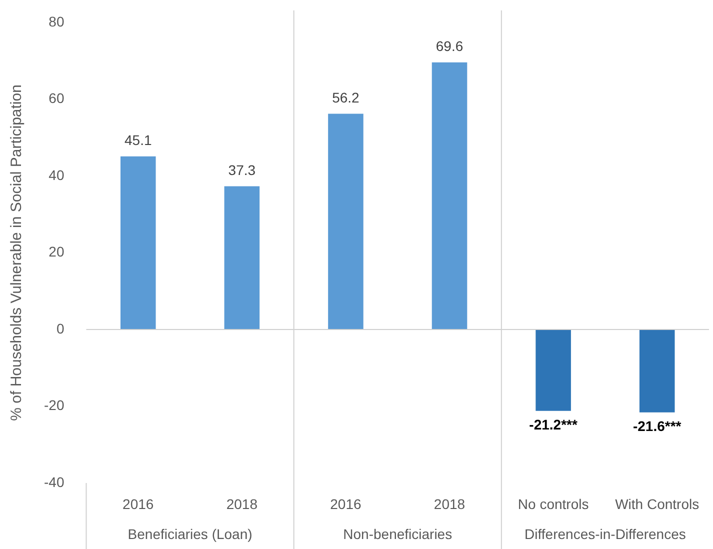 Image resolution: width=713 pixels, height=549 pixels. I want to click on y-tick-label: -20, so click(54, 405).